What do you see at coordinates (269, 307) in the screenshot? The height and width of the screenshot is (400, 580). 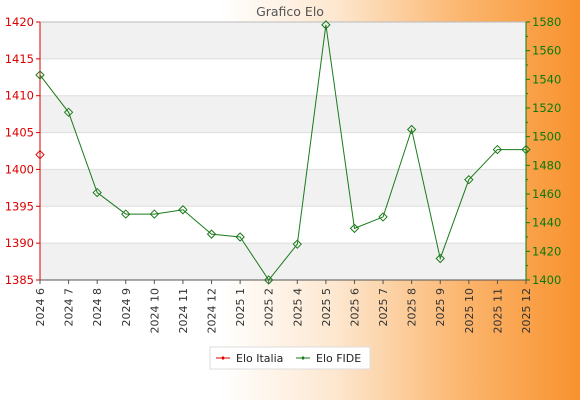 I see `x-tick-label: 2025 2` at bounding box center [269, 307].